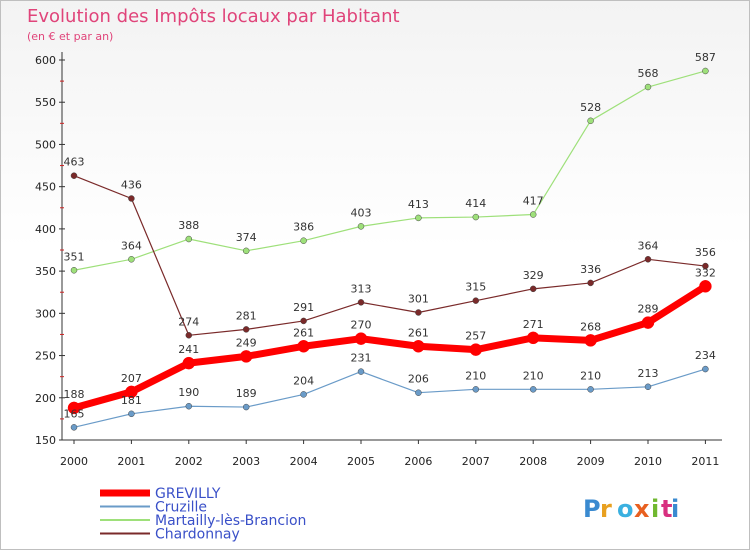 This screenshot has height=550, width=750. What do you see at coordinates (475, 203) in the screenshot?
I see `data-label: 414` at bounding box center [475, 203].